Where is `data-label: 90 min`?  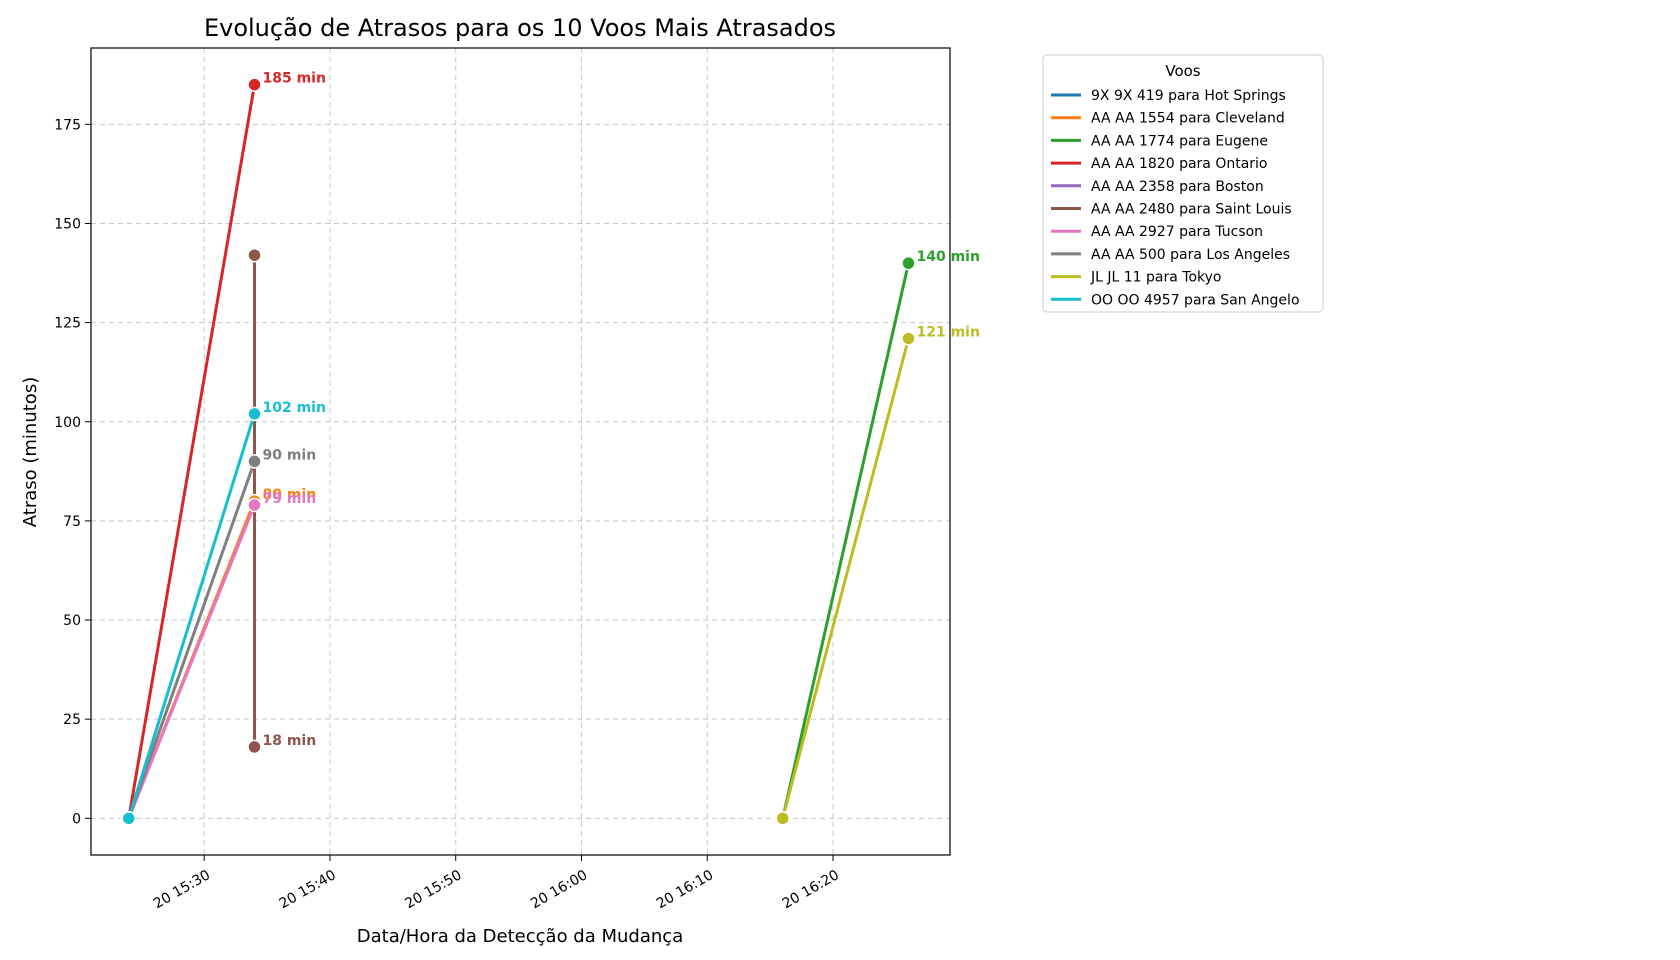 data-label: 90 min is located at coordinates (289, 455).